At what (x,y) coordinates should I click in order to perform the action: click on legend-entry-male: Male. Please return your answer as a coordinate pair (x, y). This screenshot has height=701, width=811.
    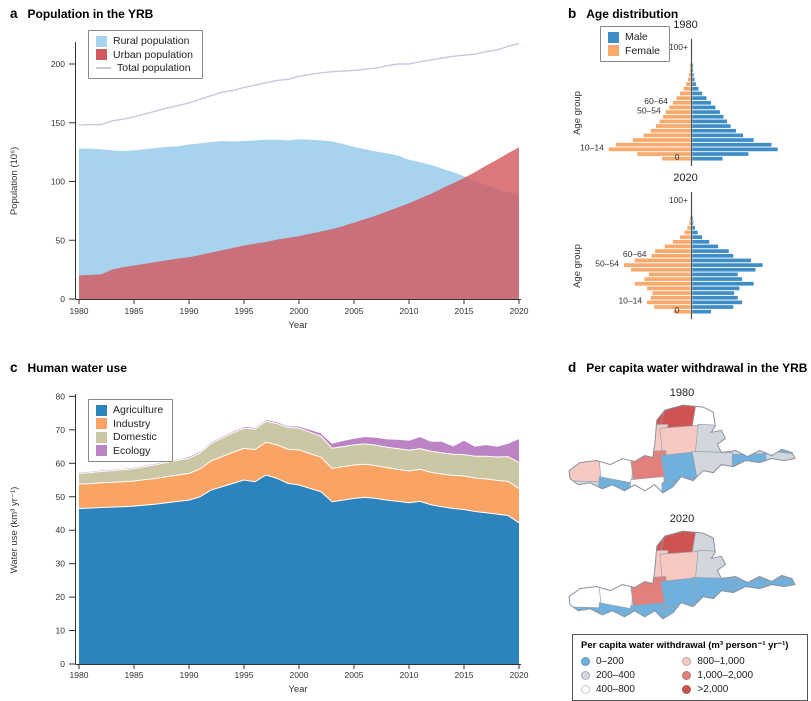
    Looking at the image, I should click on (634, 37).